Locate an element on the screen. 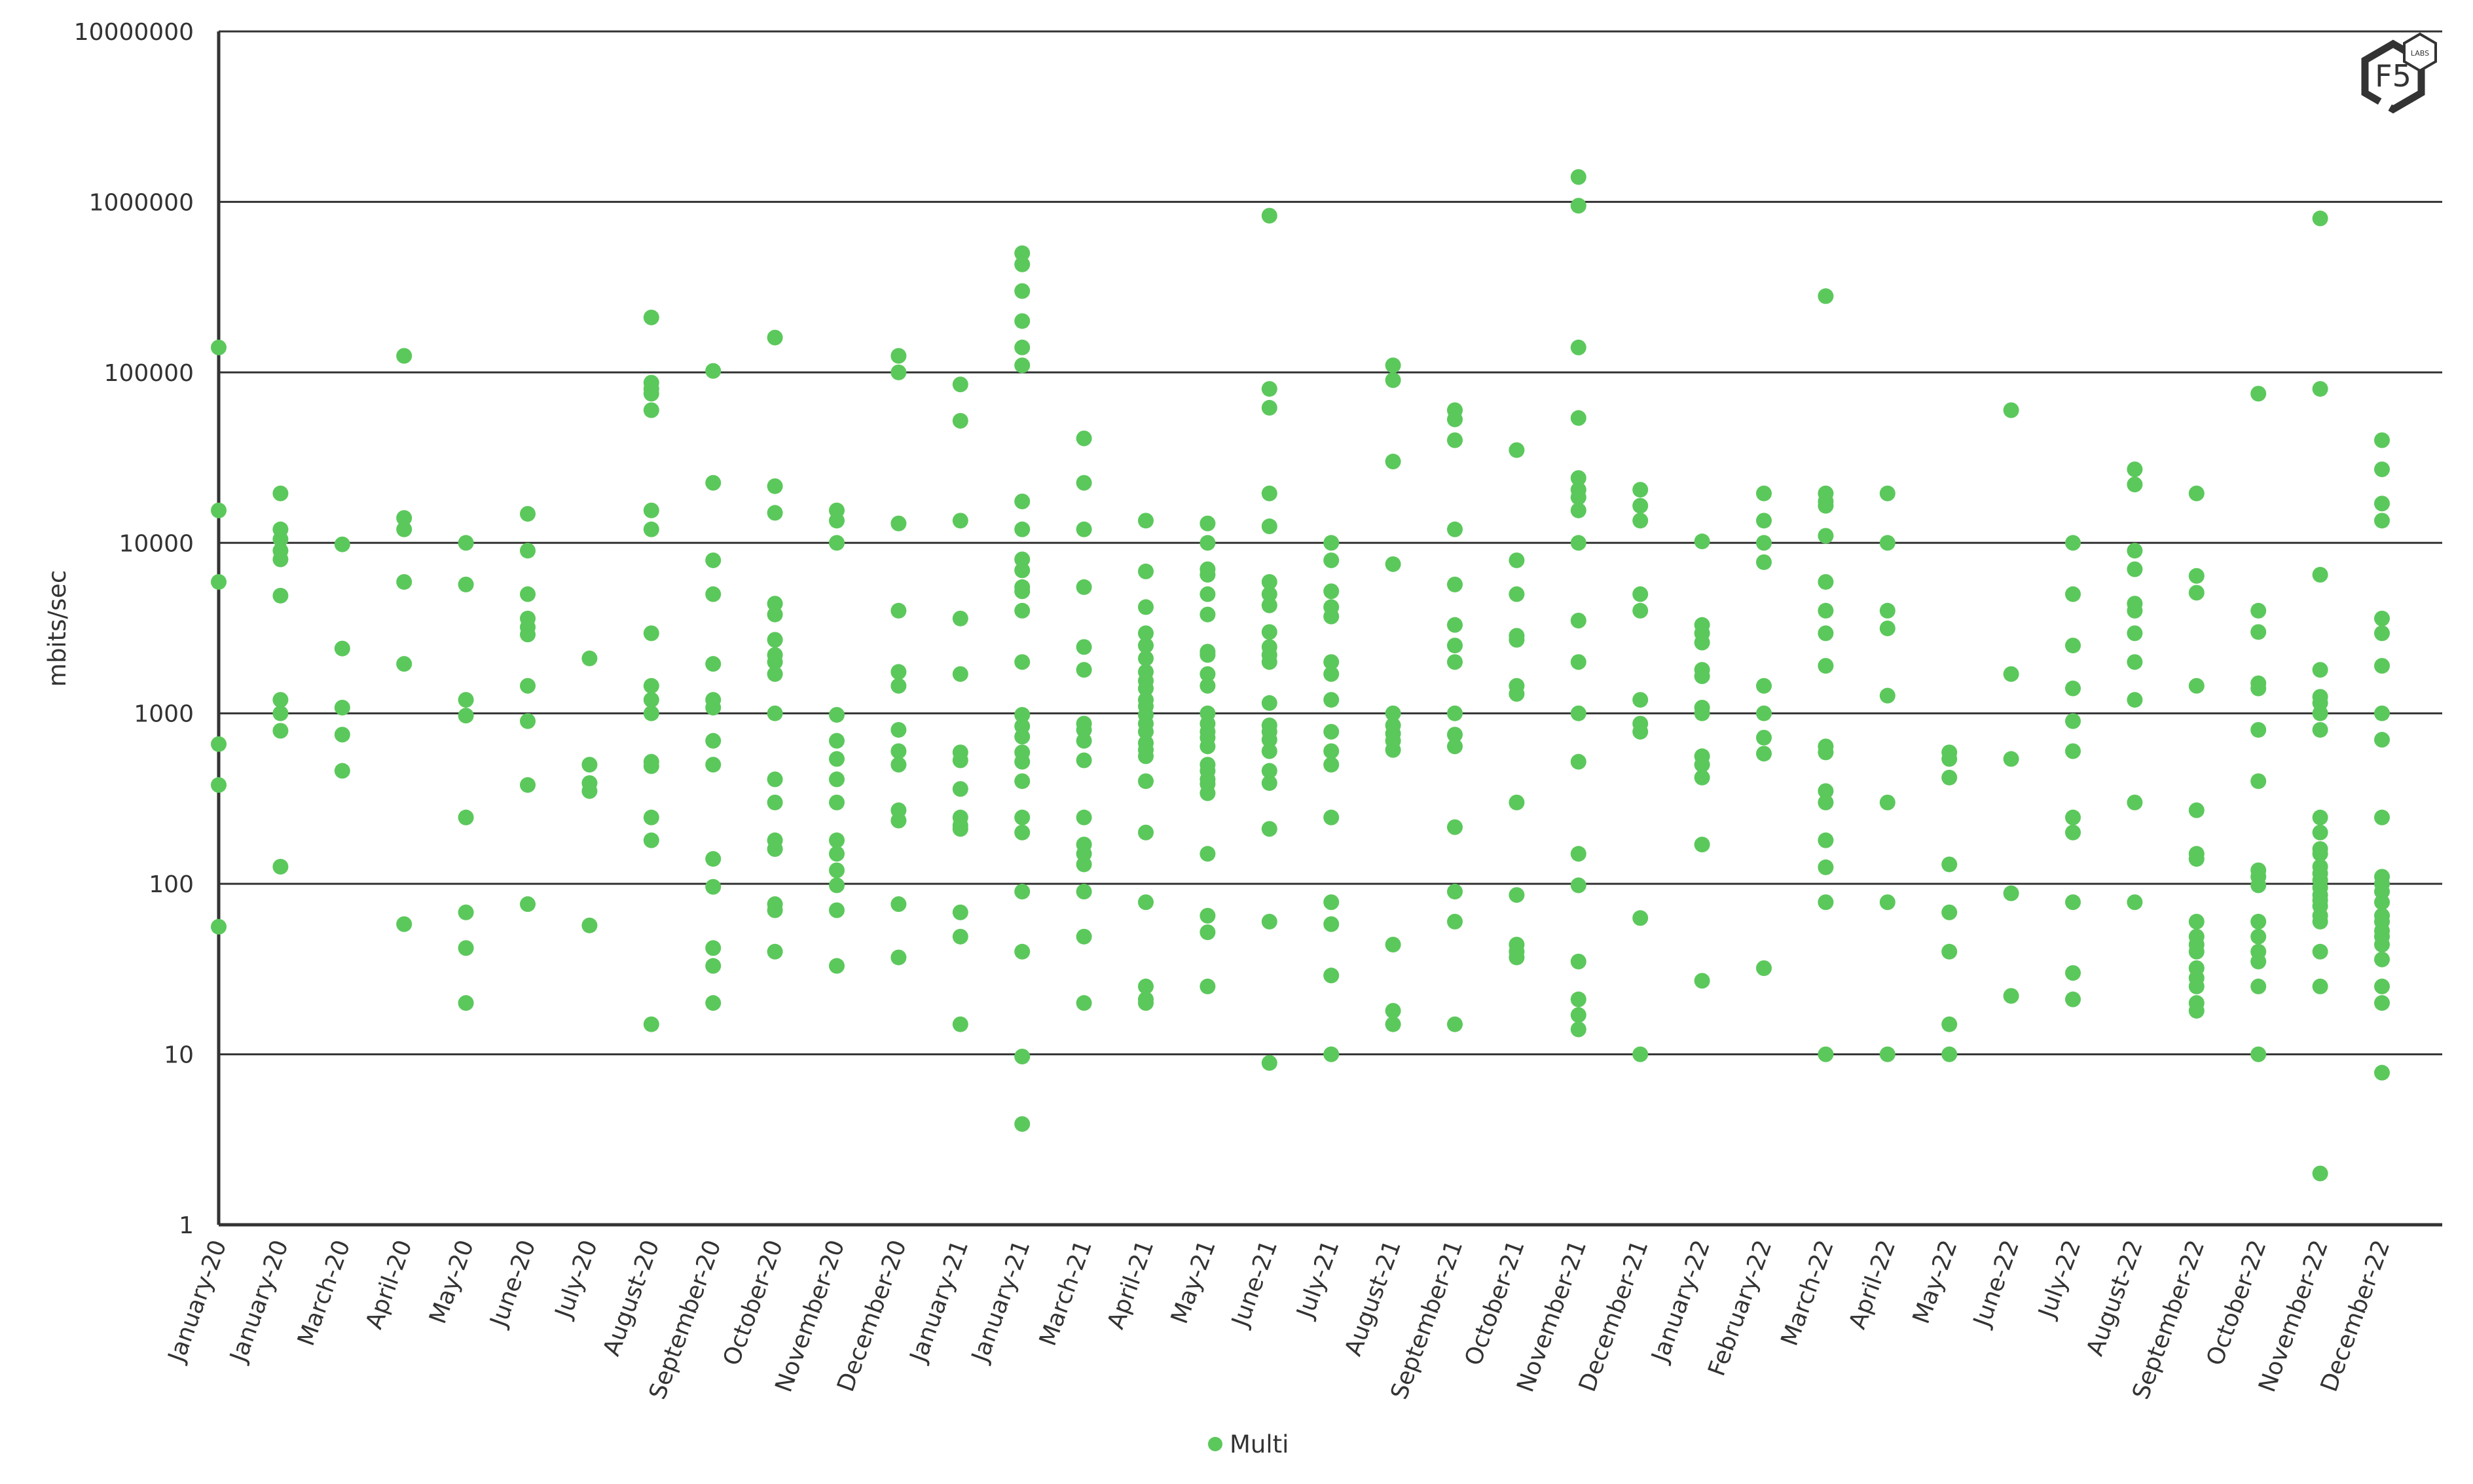 This screenshot has height=1484, width=2473. x-tick-label: April-20 is located at coordinates (389, 1285).